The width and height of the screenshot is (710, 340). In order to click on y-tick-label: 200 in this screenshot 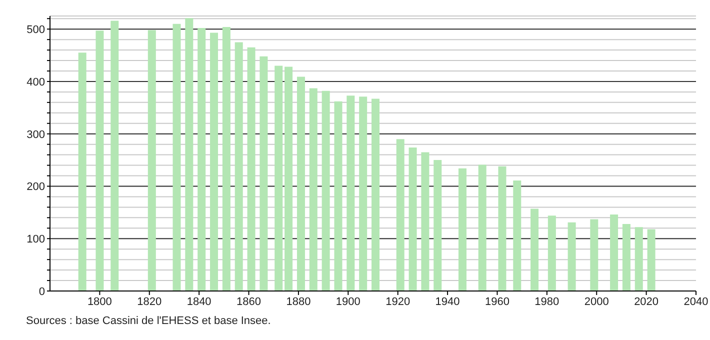, I will do `click(35, 187)`.